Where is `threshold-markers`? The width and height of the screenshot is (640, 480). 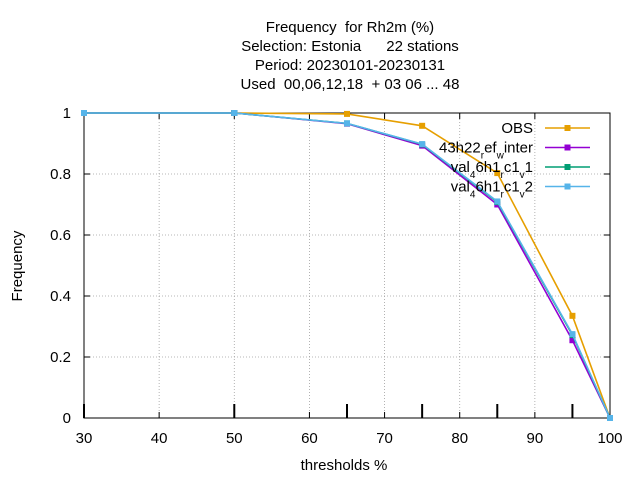 threshold-markers is located at coordinates (328, 411).